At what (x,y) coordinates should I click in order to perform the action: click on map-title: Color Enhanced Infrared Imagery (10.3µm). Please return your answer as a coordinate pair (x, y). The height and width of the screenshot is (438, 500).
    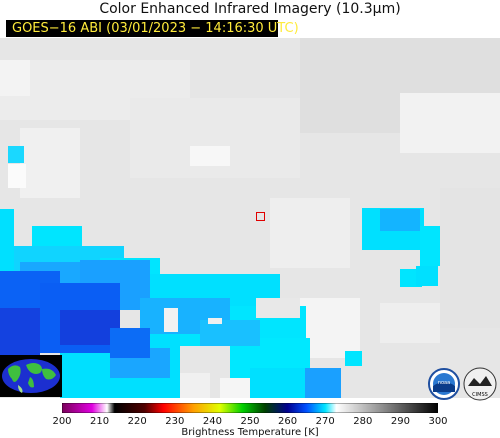
    Looking at the image, I should click on (250, 9).